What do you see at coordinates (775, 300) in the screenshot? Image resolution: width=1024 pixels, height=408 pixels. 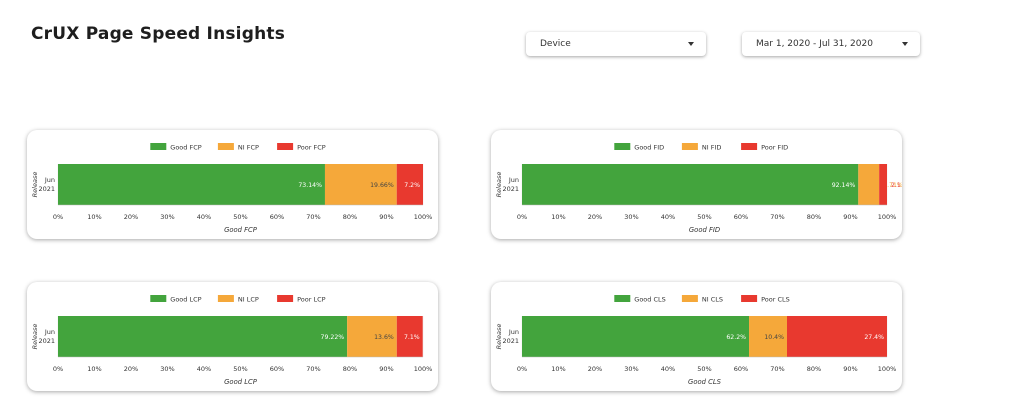 I see `legend-label: Poor CLS` at bounding box center [775, 300].